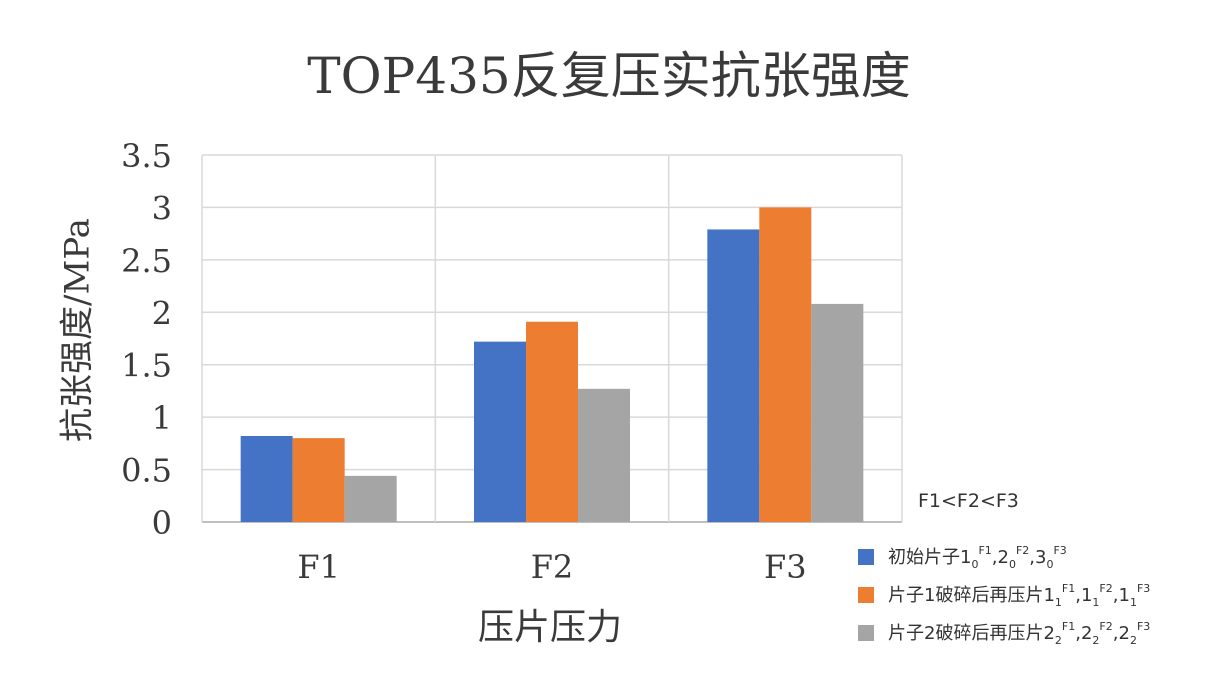 The image size is (1218, 696). What do you see at coordinates (609, 76) in the screenshot?
I see `chart-title: TOP435反复压实抗张强度` at bounding box center [609, 76].